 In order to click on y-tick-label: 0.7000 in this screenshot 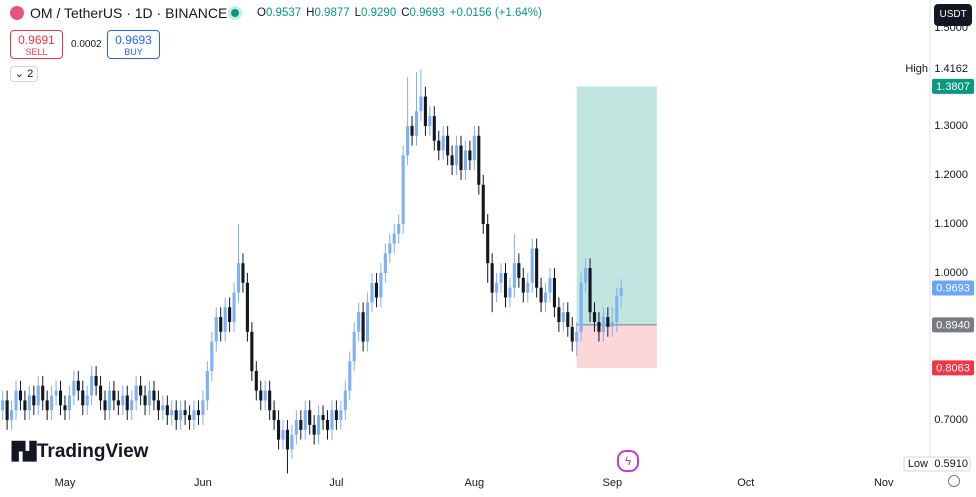, I will do `click(951, 420)`.